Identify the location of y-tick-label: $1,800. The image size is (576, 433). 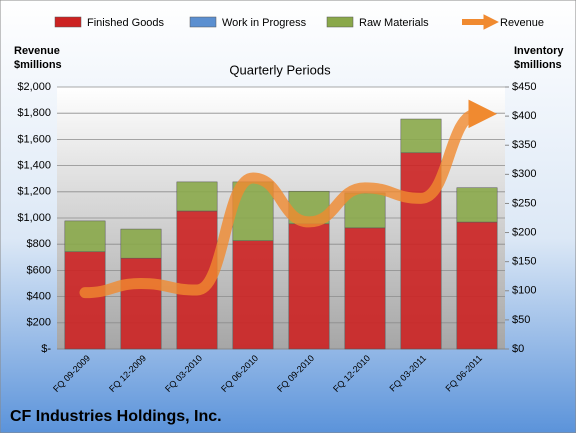
(34, 113).